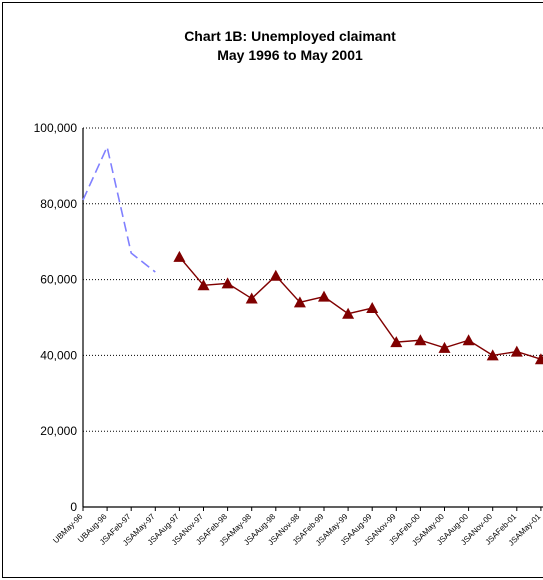 The width and height of the screenshot is (543, 580). Describe the element at coordinates (58, 355) in the screenshot. I see `y-tick-label: 40,000` at that location.